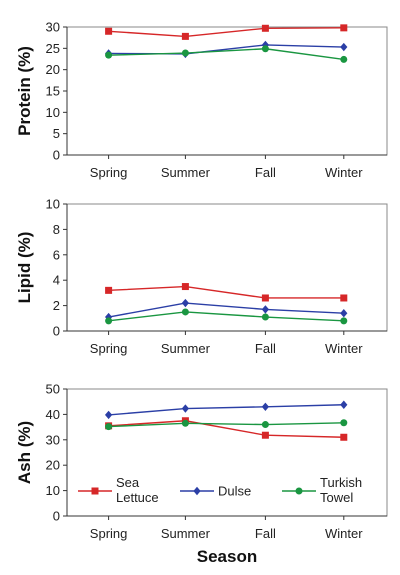 The width and height of the screenshot is (400, 575). What do you see at coordinates (56, 229) in the screenshot?
I see `y-tick-label: 8` at bounding box center [56, 229].